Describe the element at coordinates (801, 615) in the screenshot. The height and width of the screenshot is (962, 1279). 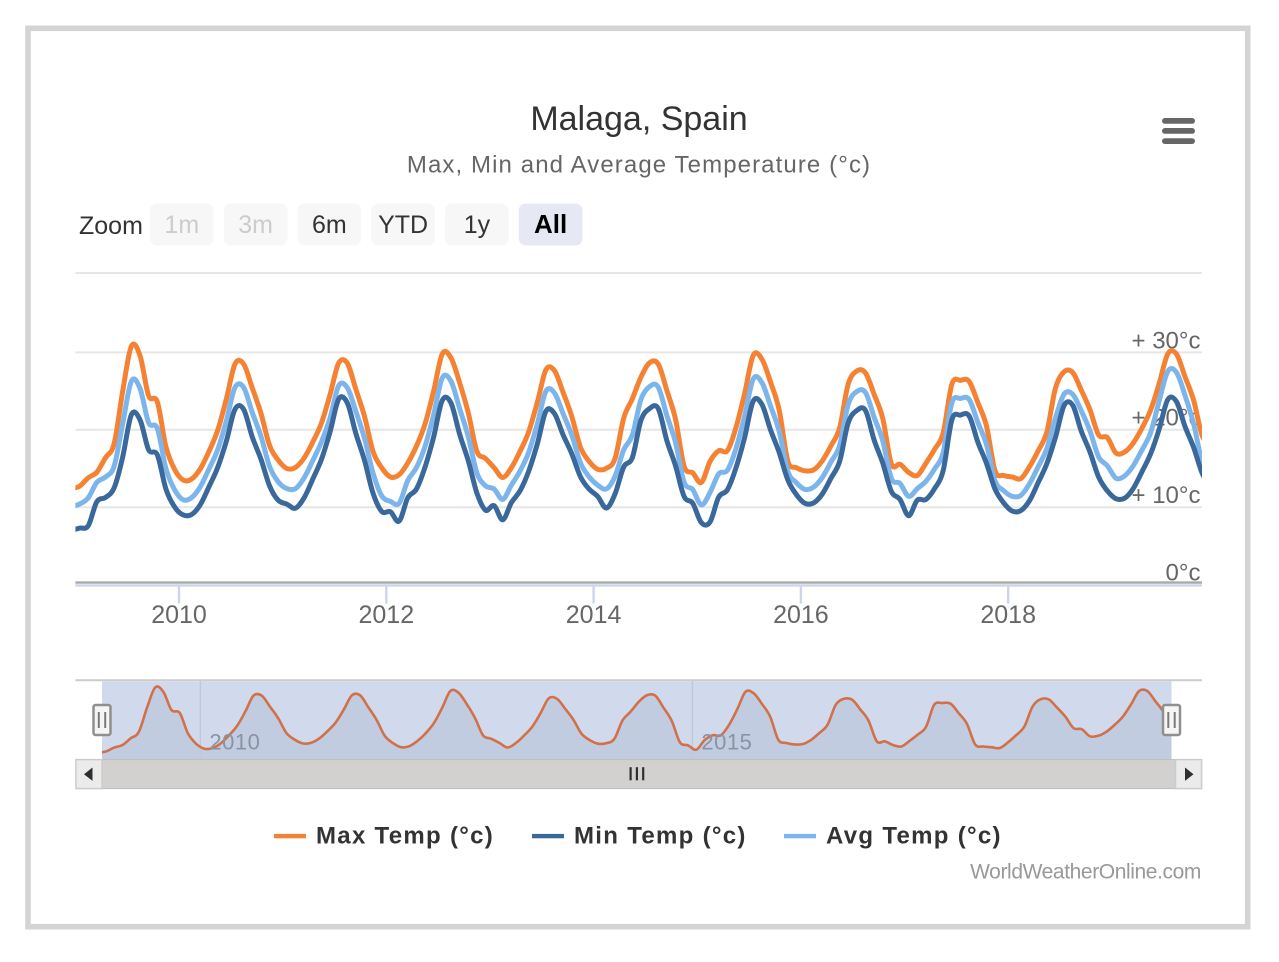
I see `svg-text: 2016` at that location.